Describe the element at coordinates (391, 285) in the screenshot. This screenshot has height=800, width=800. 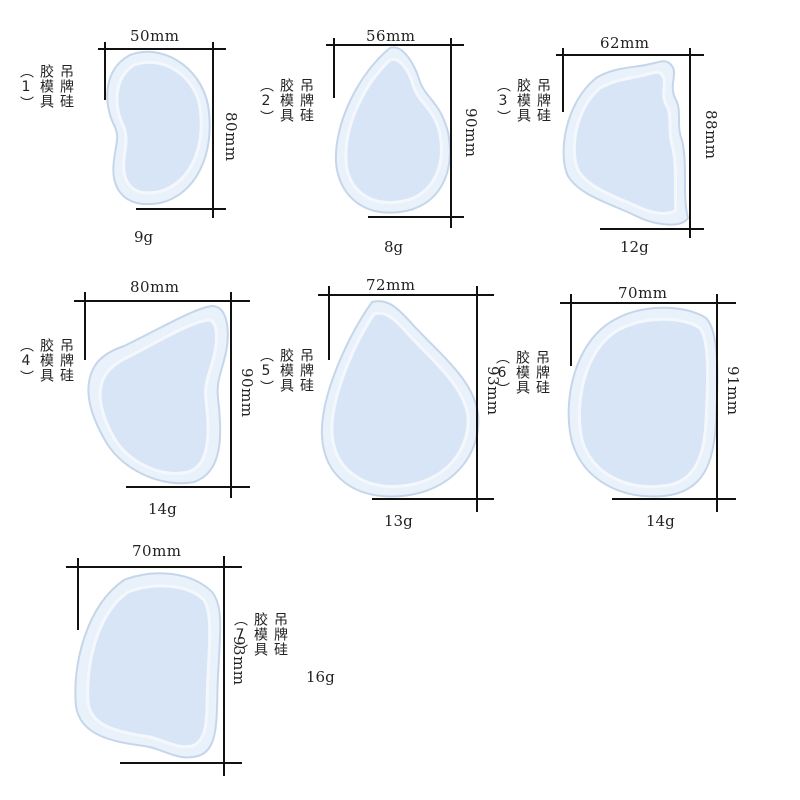
I see `width-label: 72mm` at that location.